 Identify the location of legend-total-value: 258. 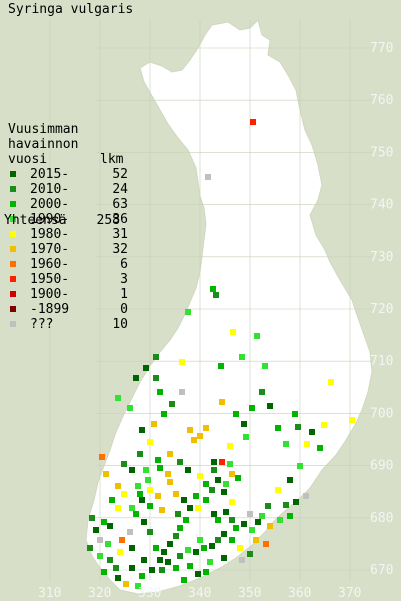
(108, 220).